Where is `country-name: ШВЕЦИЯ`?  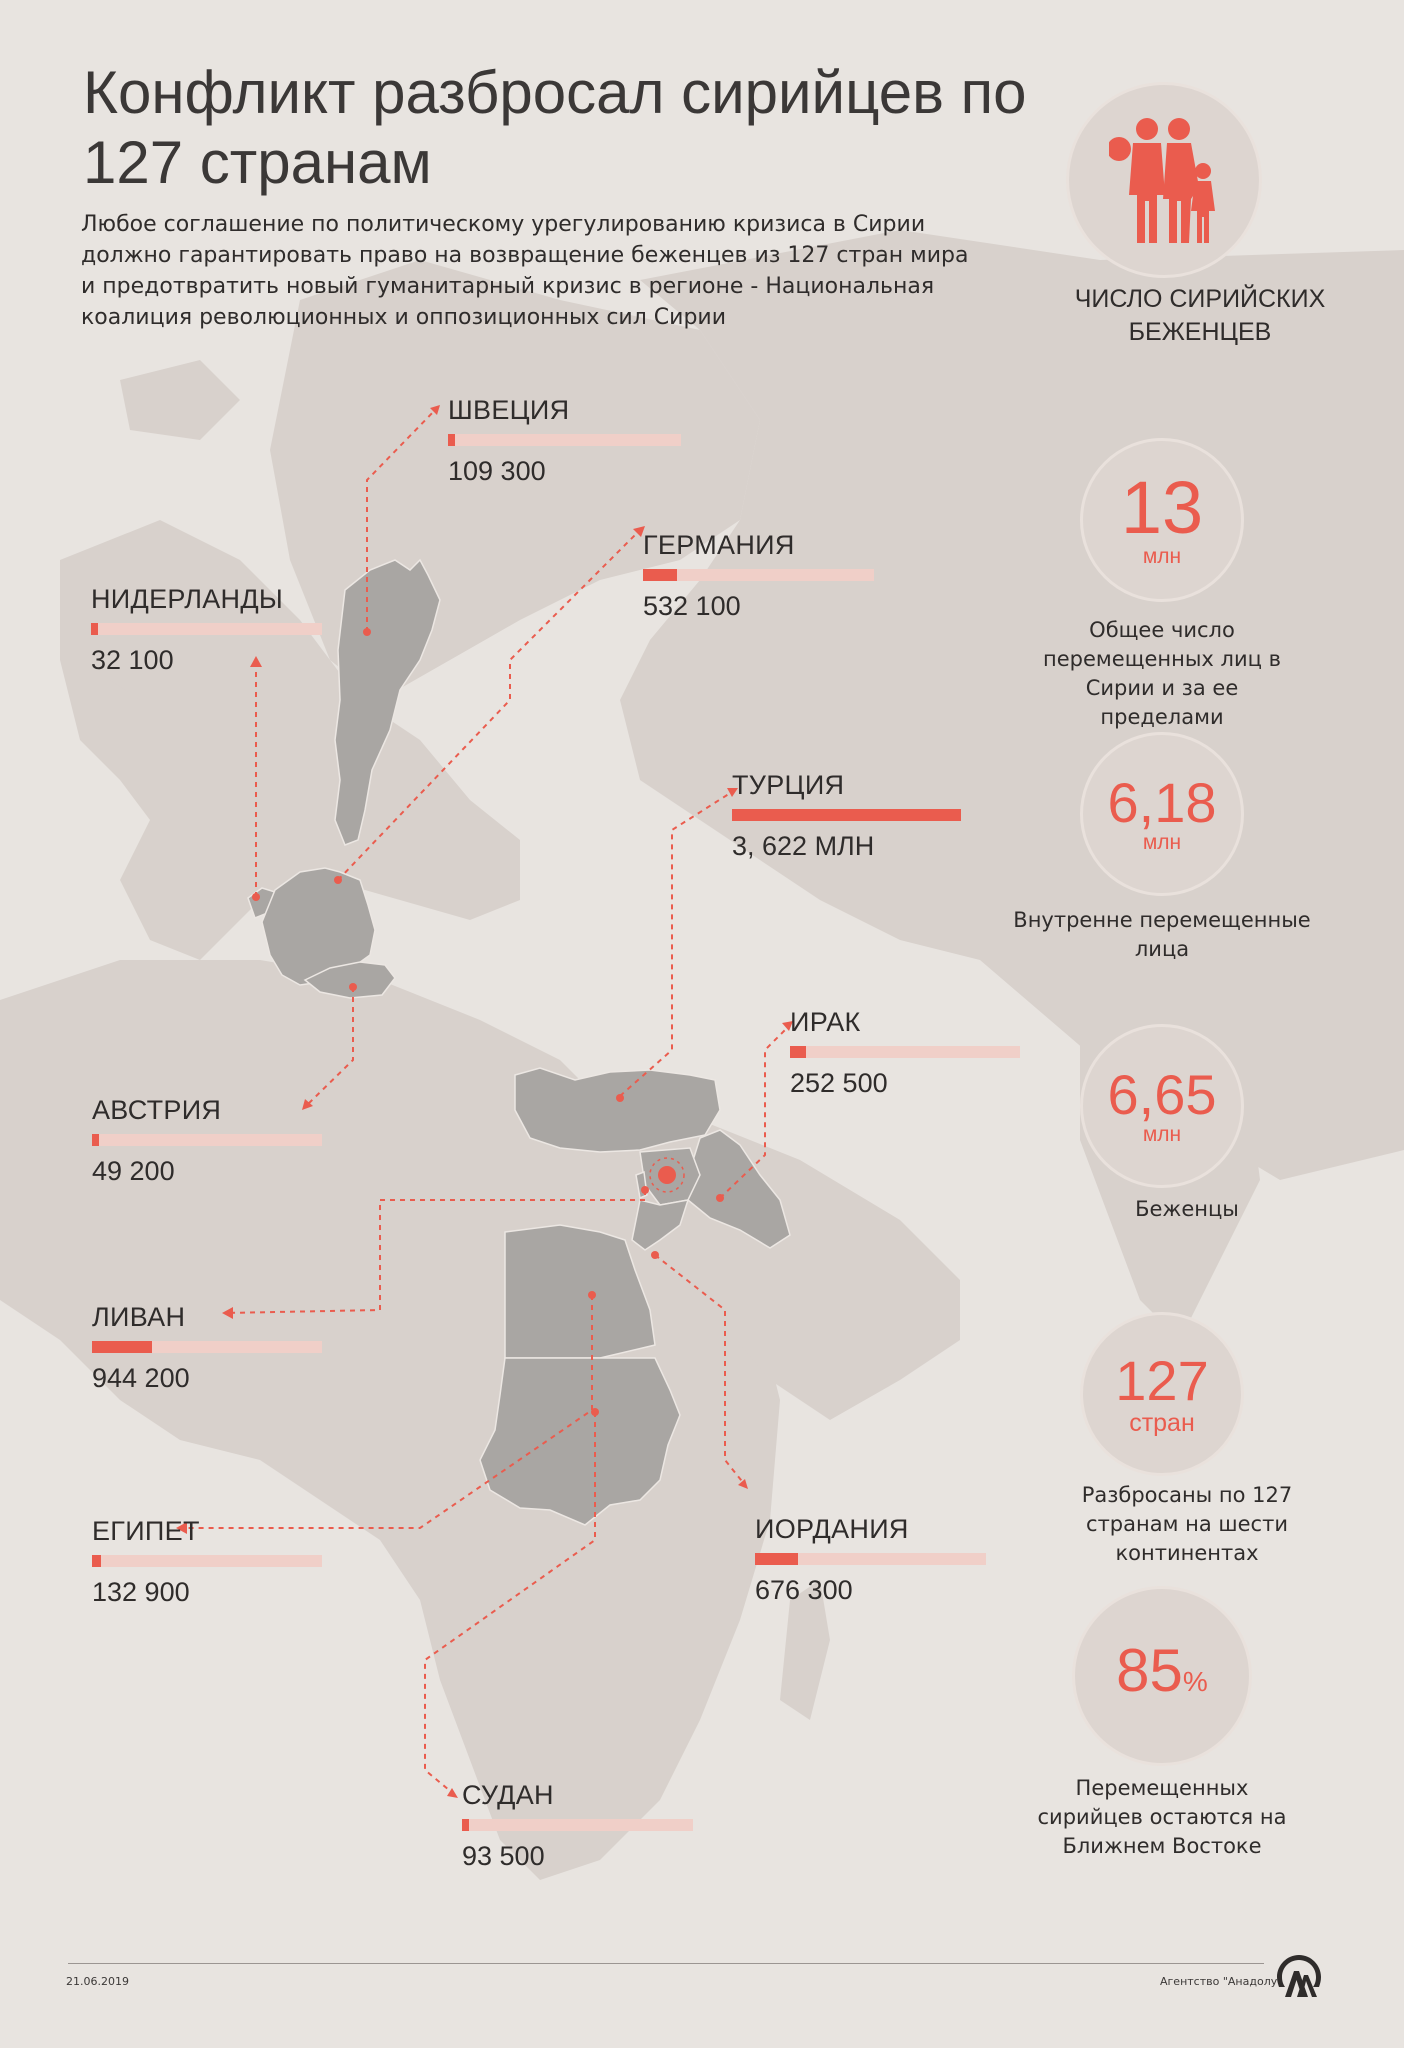
country-name: ШВЕЦИЯ is located at coordinates (509, 410).